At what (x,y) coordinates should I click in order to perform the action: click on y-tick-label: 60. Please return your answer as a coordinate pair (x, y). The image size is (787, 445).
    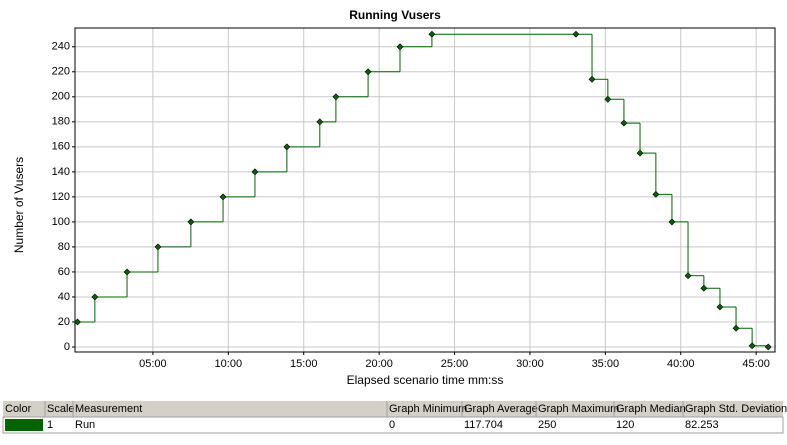
    Looking at the image, I should click on (64, 272).